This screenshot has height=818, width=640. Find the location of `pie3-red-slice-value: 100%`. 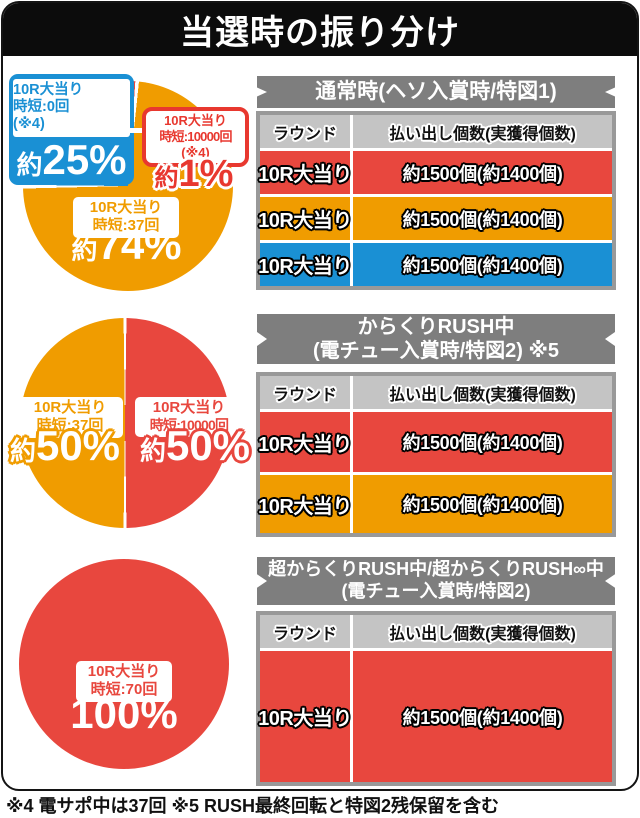

pie3-red-slice-value: 100% is located at coordinates (124, 713).